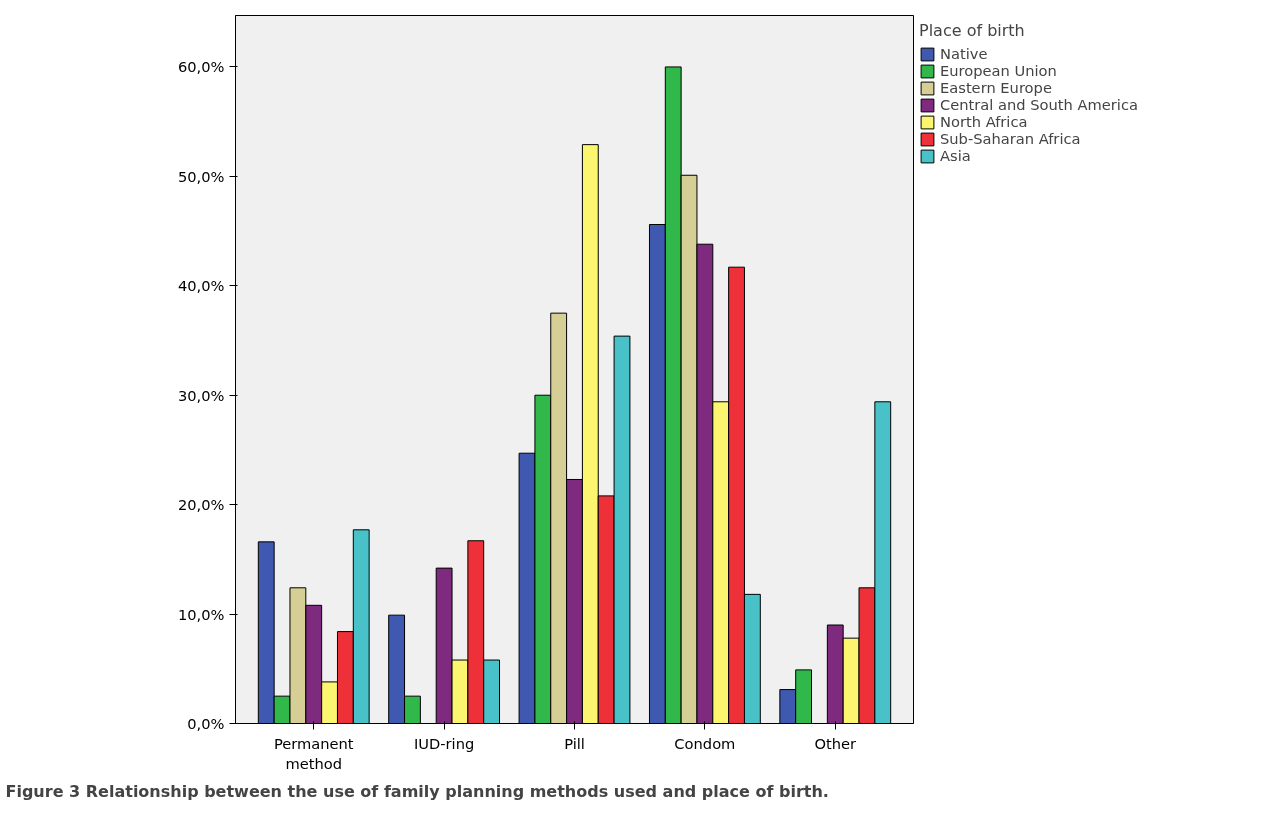 This screenshot has width=1280, height=817. Describe the element at coordinates (201, 286) in the screenshot. I see `y-tick-label: 40,0%` at that location.